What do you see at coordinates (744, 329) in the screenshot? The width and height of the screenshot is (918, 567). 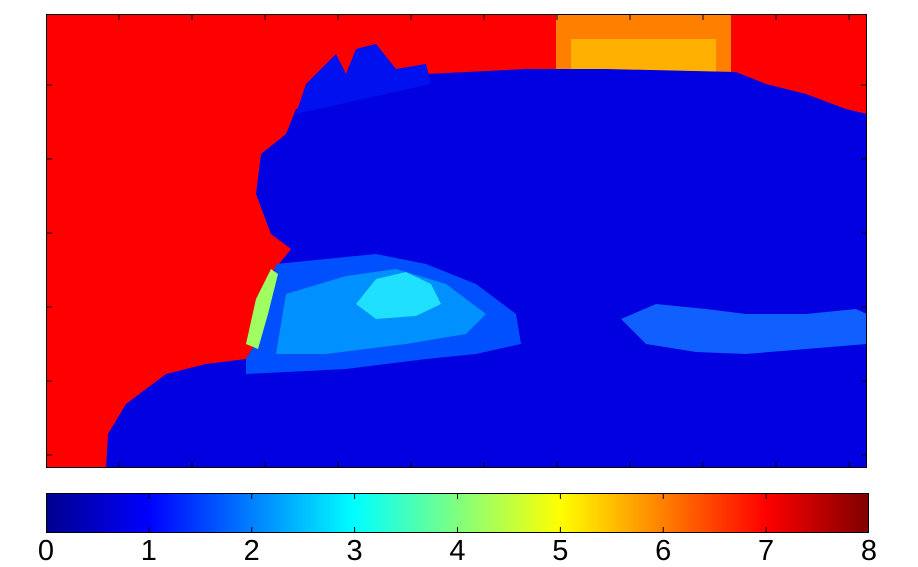 I see `heatmap-region-right-patch` at bounding box center [744, 329].